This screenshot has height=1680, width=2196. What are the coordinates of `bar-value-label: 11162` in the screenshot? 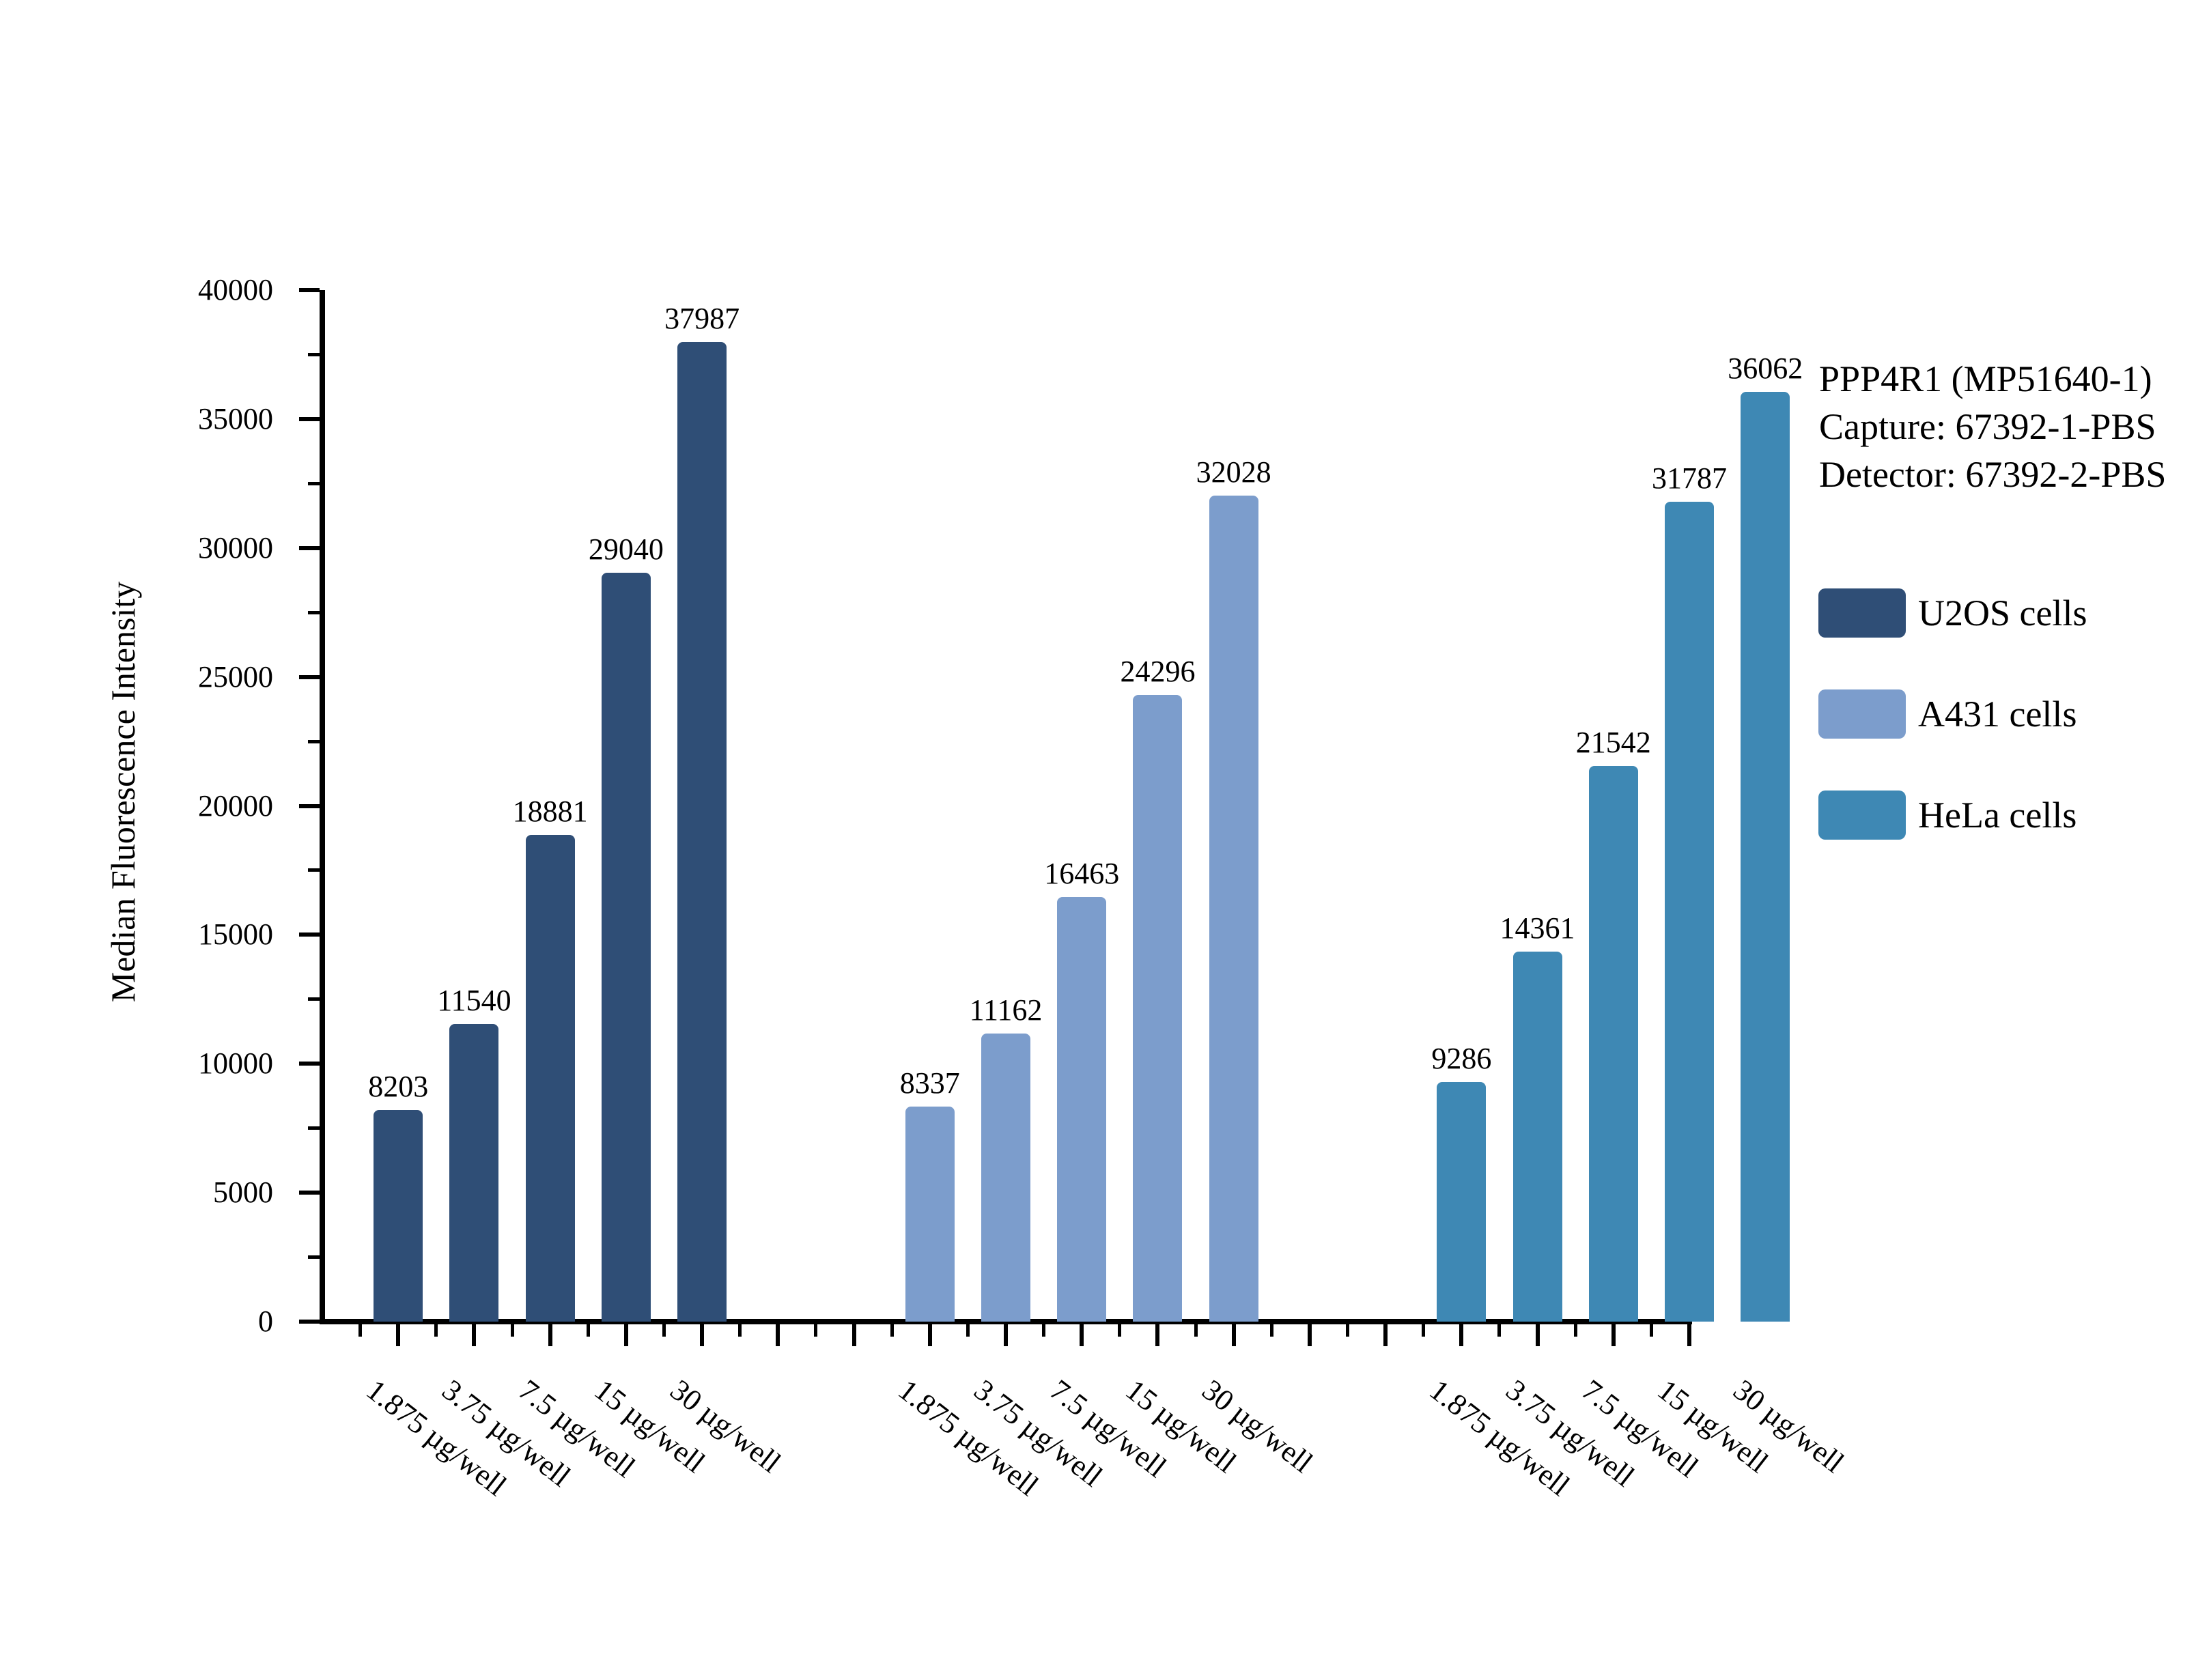 It's located at (1006, 1010).